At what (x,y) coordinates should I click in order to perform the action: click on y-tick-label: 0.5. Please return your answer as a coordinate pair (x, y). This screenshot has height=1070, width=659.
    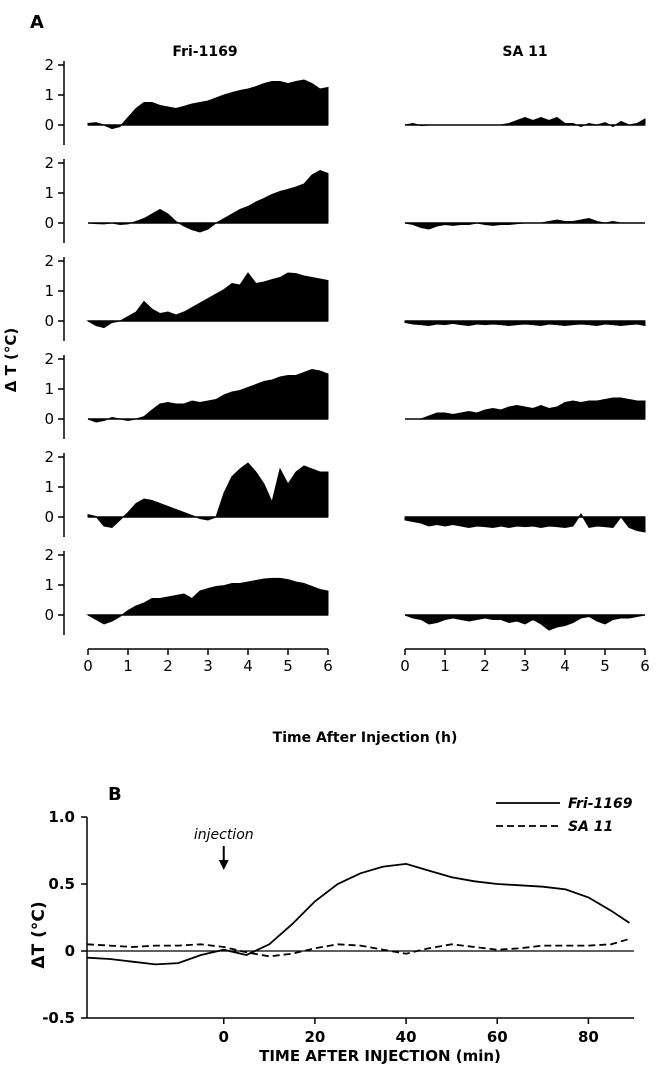
    Looking at the image, I should click on (61, 884).